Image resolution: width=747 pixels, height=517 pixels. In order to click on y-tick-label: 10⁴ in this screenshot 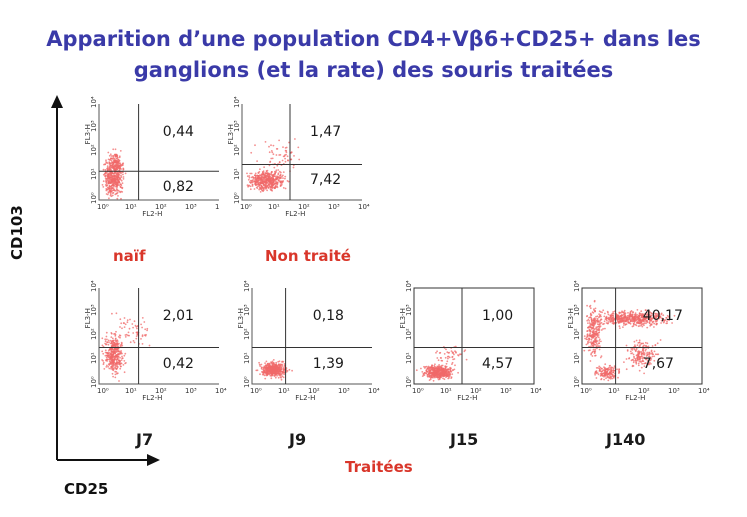, I will do `click(577, 286)`.